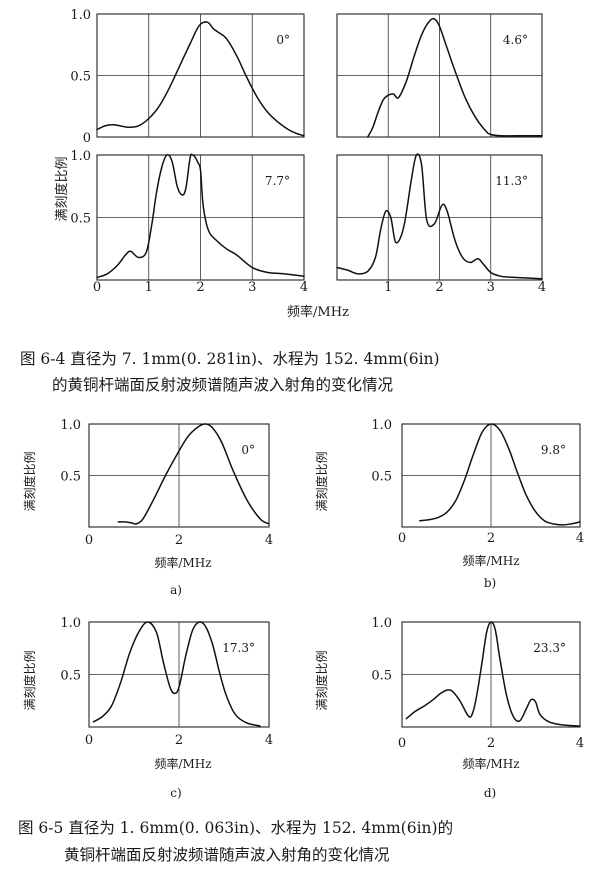 The height and width of the screenshot is (873, 600). Describe the element at coordinates (318, 312) in the screenshot. I see `fig-6-4-x-axis-label: 频率/MHz` at that location.